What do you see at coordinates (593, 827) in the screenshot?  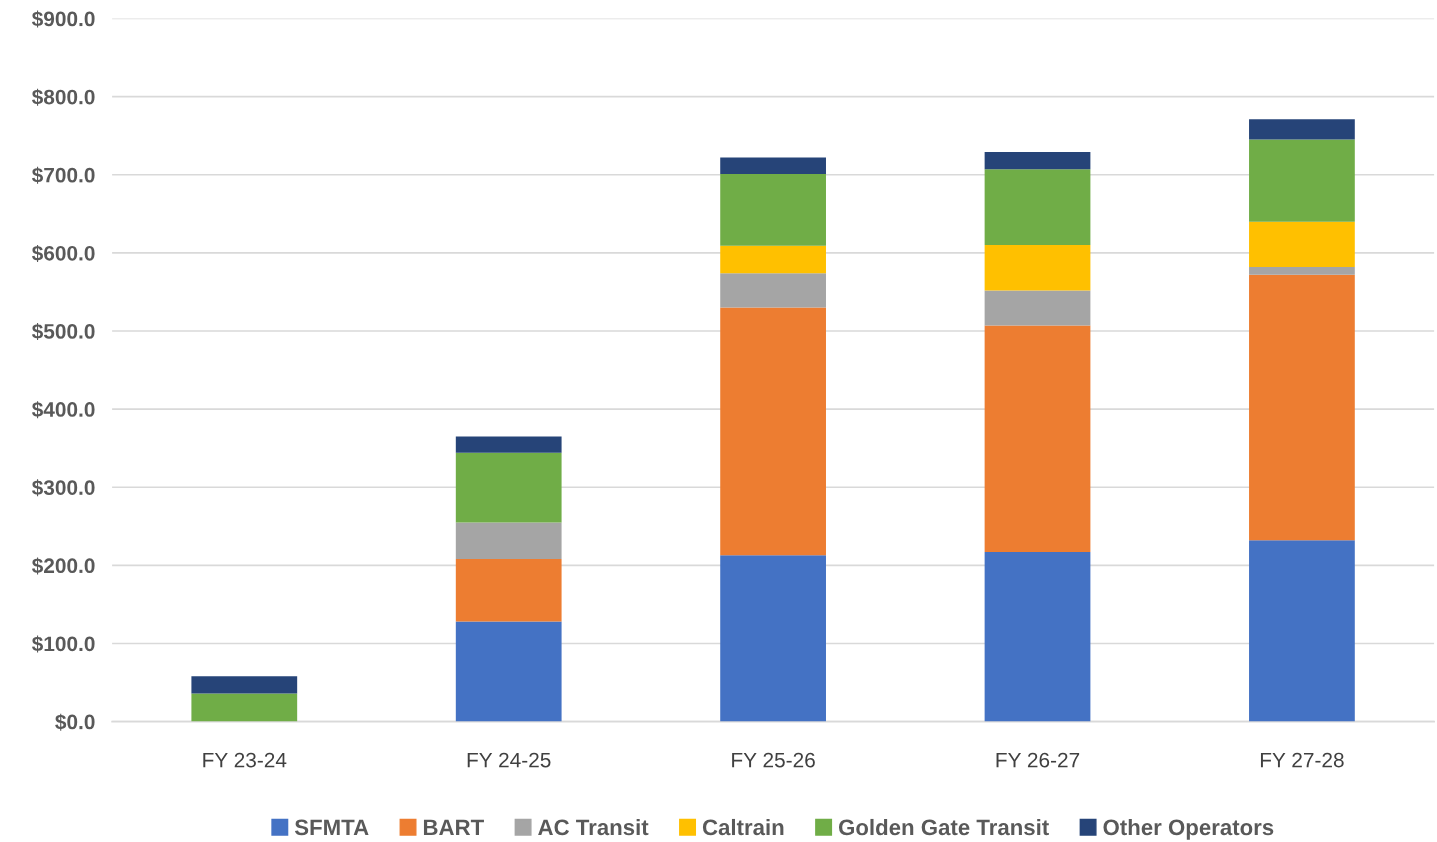 I see `legend-label: AC Transit` at bounding box center [593, 827].